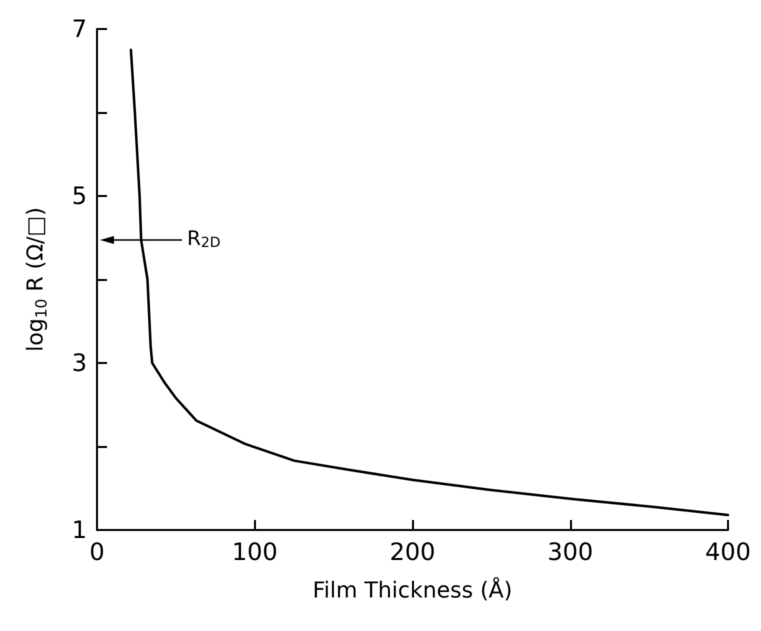 This screenshot has height=631, width=761. I want to click on x-tick-label: 300, so click(570, 552).